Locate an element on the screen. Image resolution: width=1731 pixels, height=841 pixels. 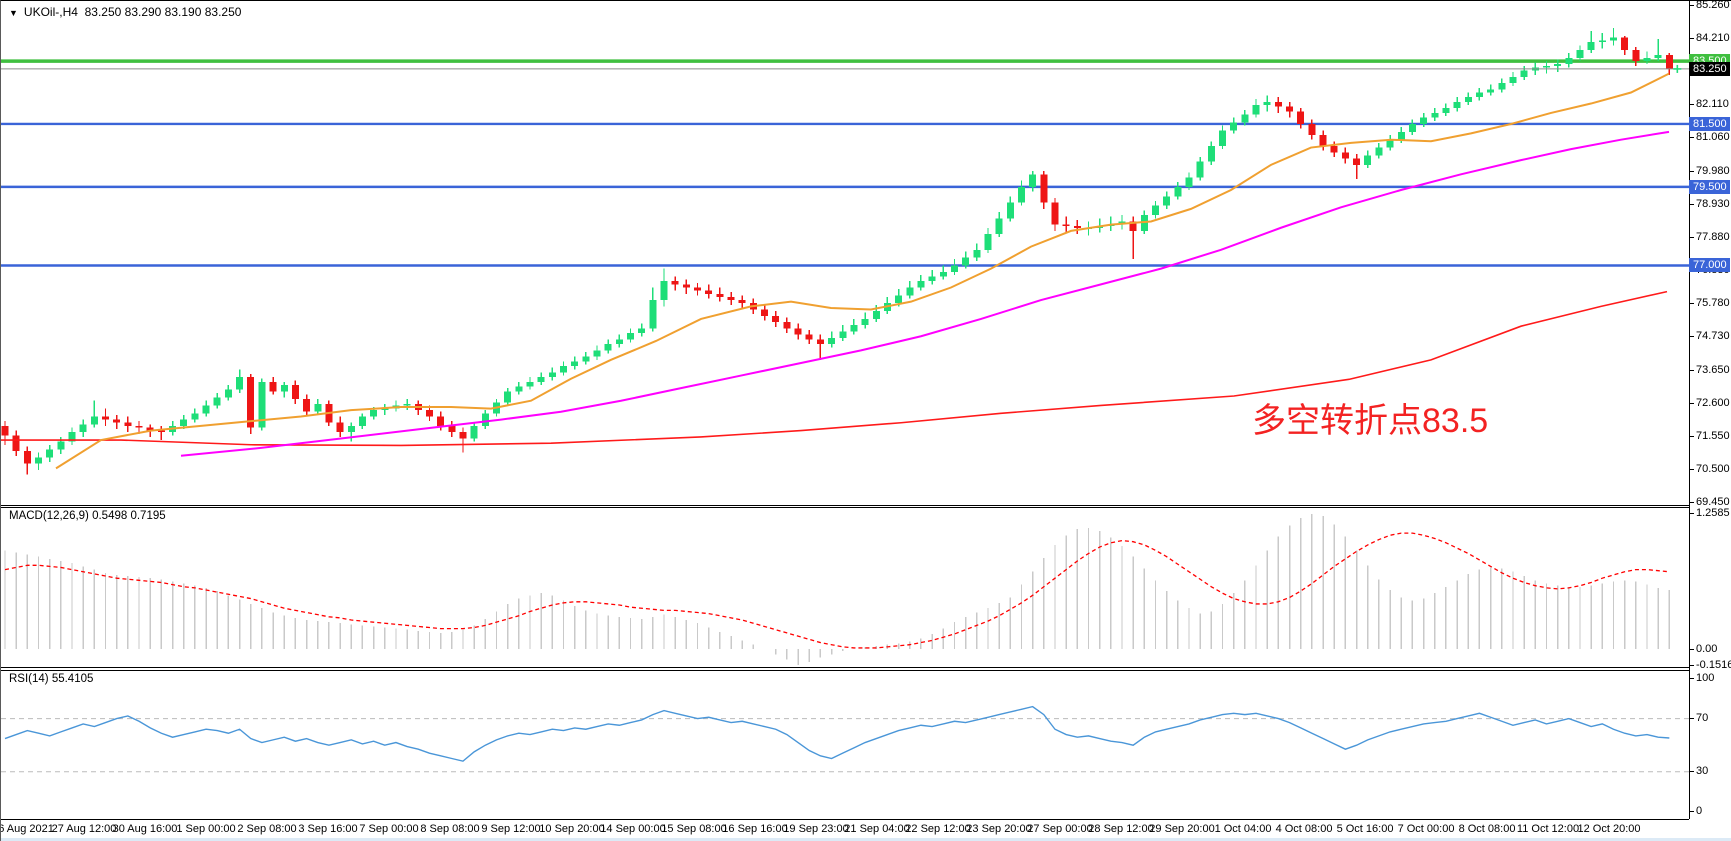
time-axis-line is located at coordinates (845, 819).